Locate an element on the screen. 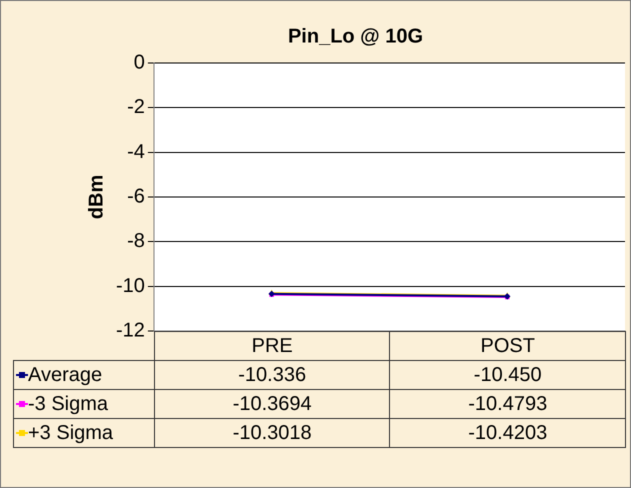 The height and width of the screenshot is (488, 631). x-tick-label: PRE is located at coordinates (272, 346).